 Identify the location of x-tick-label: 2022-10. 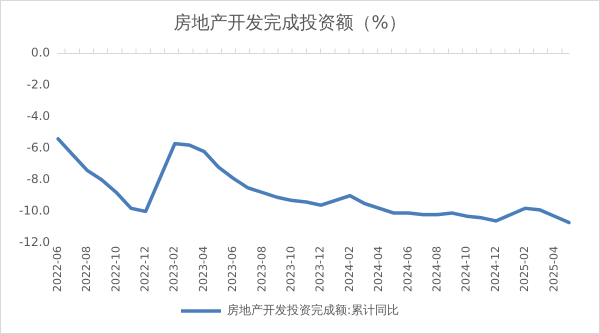
(115, 269).